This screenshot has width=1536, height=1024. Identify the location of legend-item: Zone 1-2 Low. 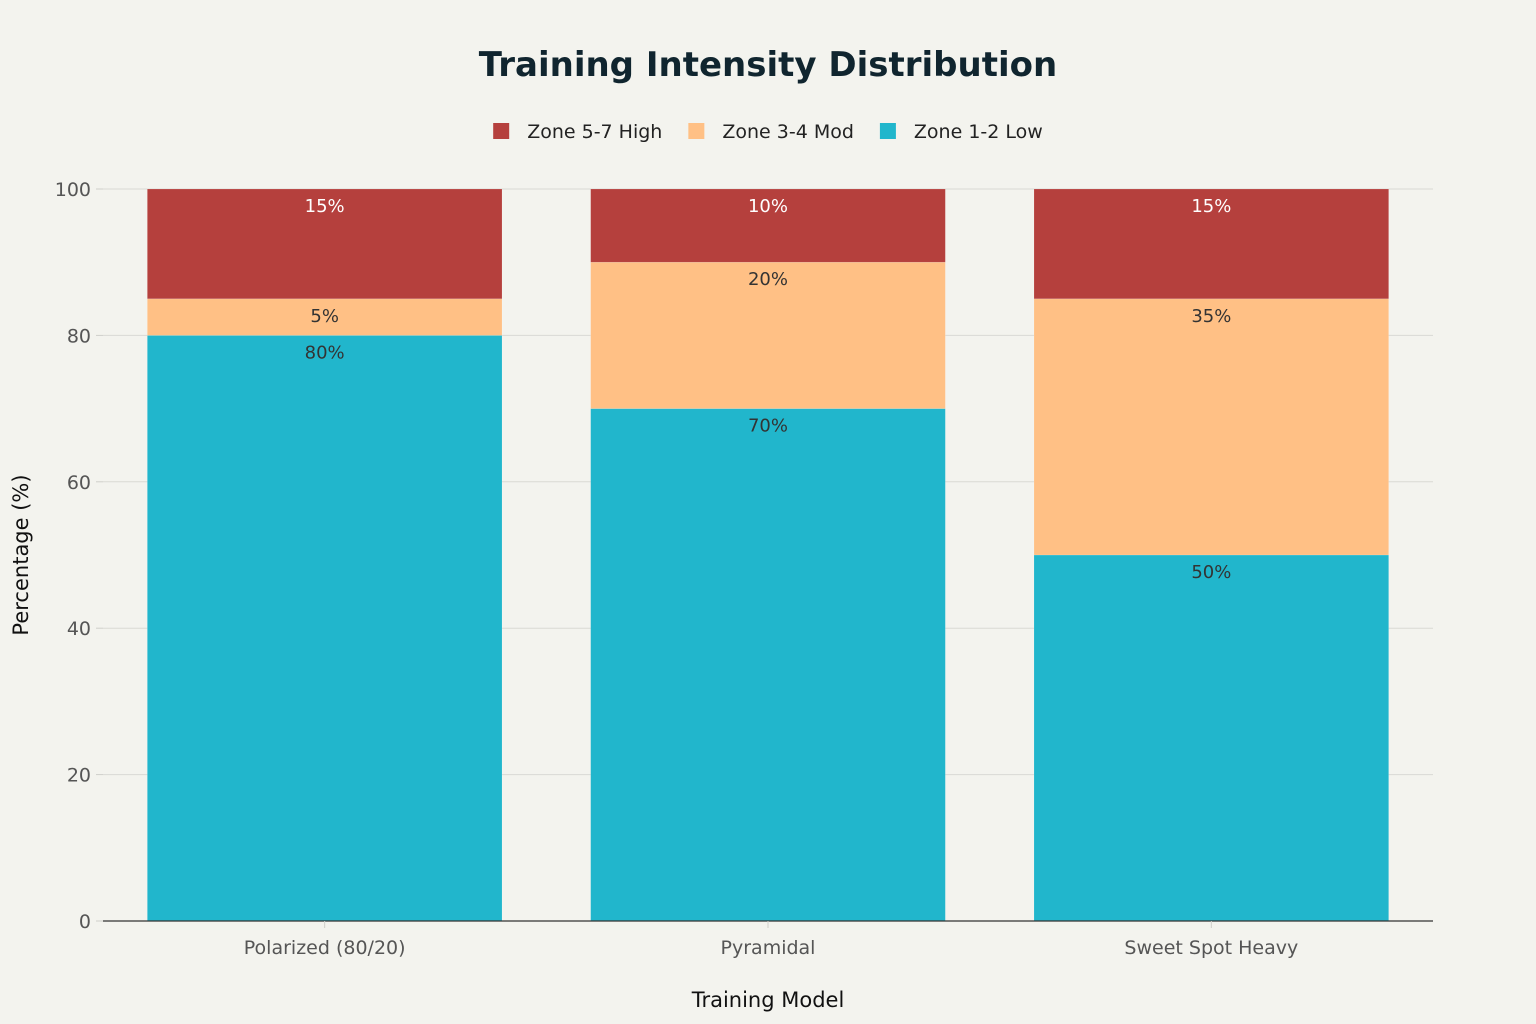
(961, 132).